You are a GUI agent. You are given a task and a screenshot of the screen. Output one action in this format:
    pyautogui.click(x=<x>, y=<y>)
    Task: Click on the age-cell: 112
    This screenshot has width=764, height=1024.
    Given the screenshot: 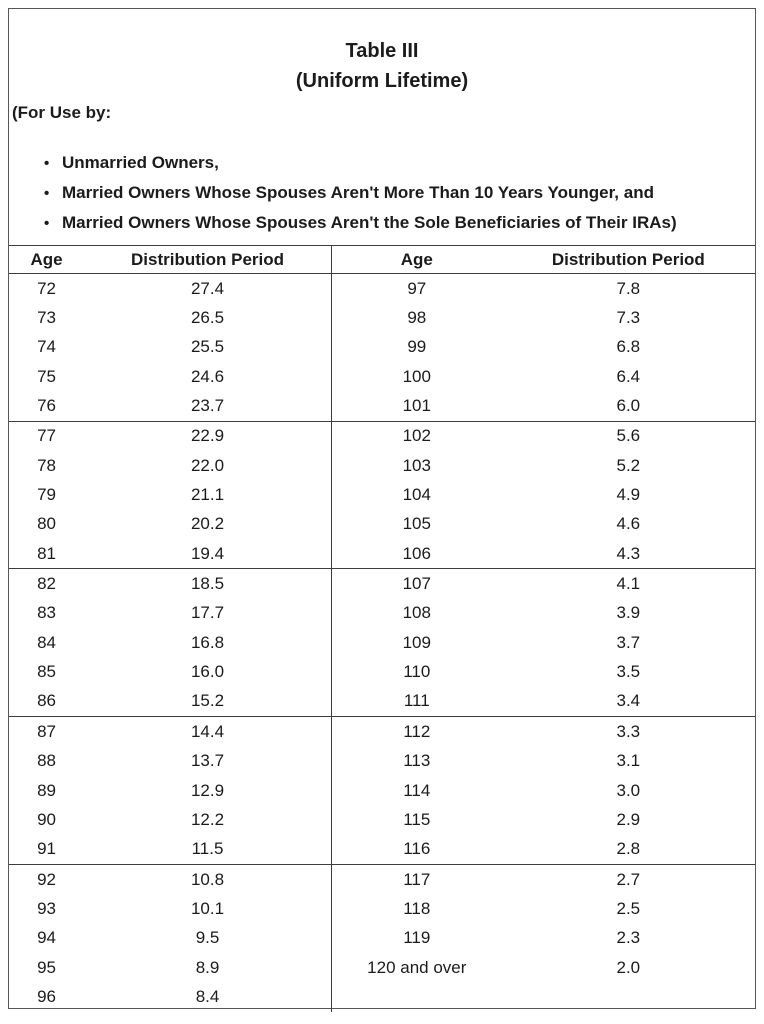 What is the action you would take?
    pyautogui.click(x=416, y=731)
    